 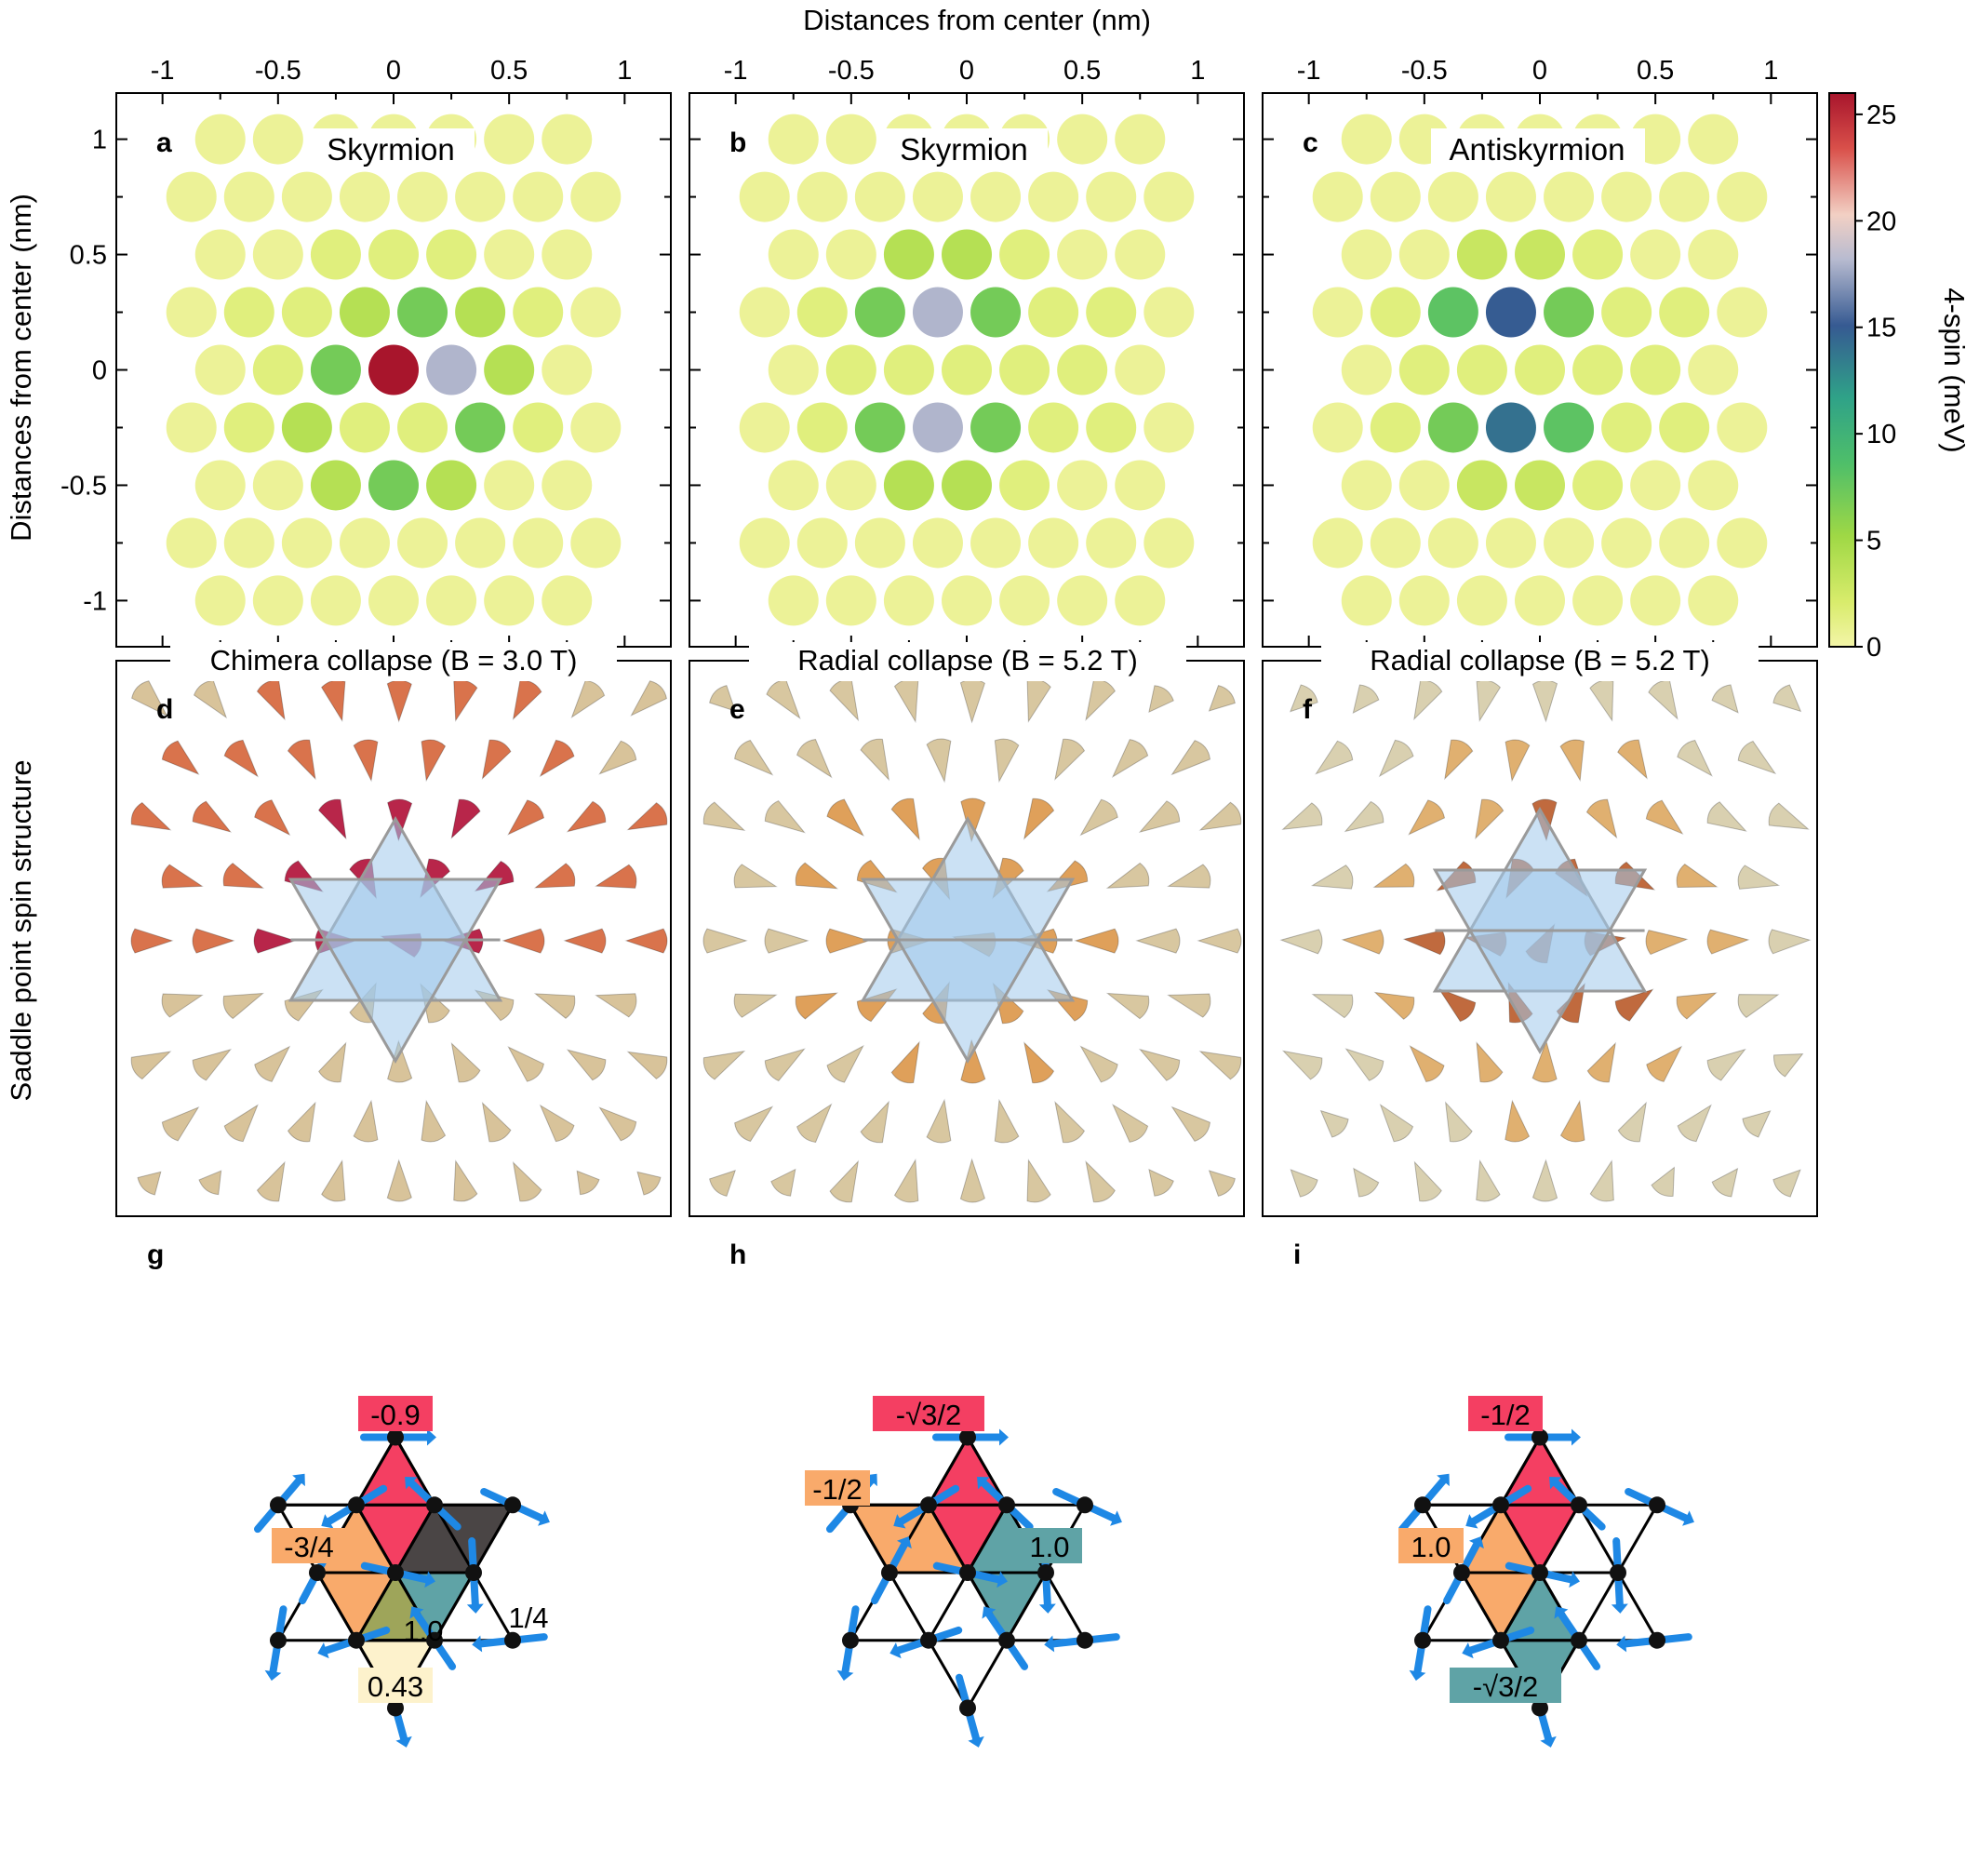 I want to click on colorbar-tick-label: 5, so click(x=1873, y=541).